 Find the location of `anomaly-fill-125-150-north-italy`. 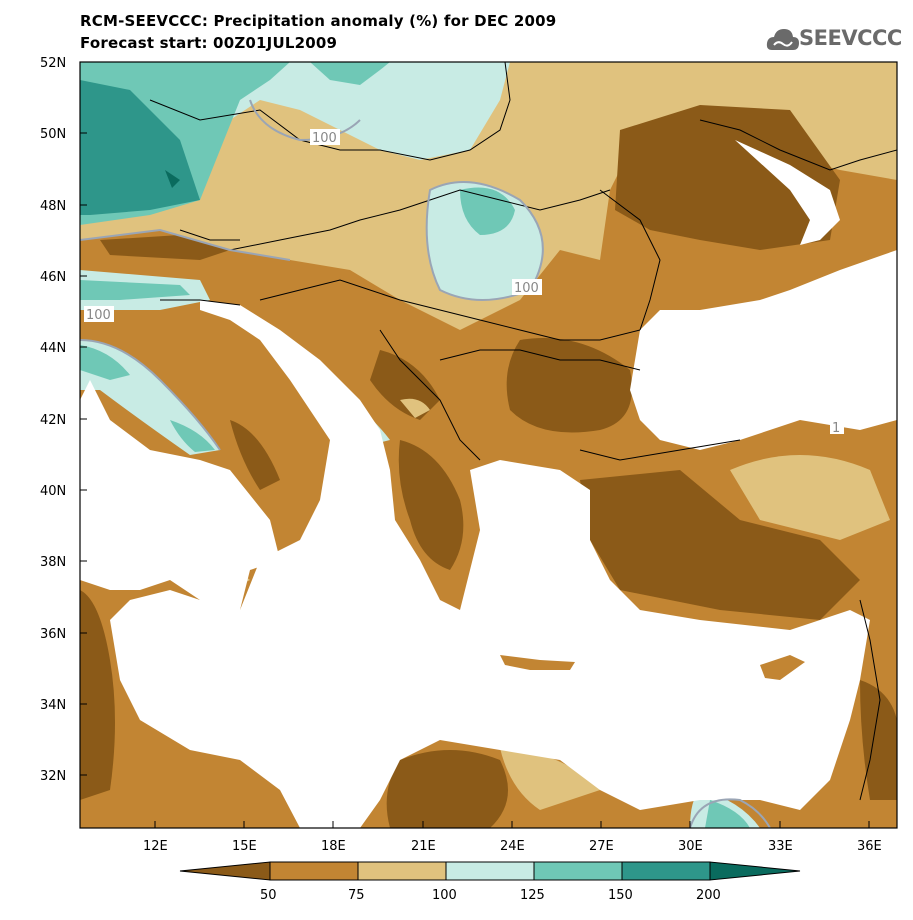

anomaly-fill-125-150-north-italy is located at coordinates (135, 290).